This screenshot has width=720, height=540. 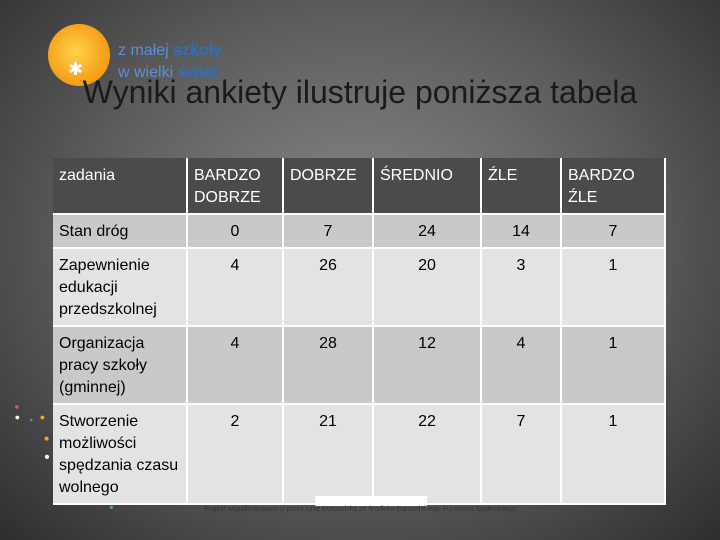 What do you see at coordinates (360, 92) in the screenshot?
I see `slide-title: Wyniki ankiety ilustruje poniższa tabela` at bounding box center [360, 92].